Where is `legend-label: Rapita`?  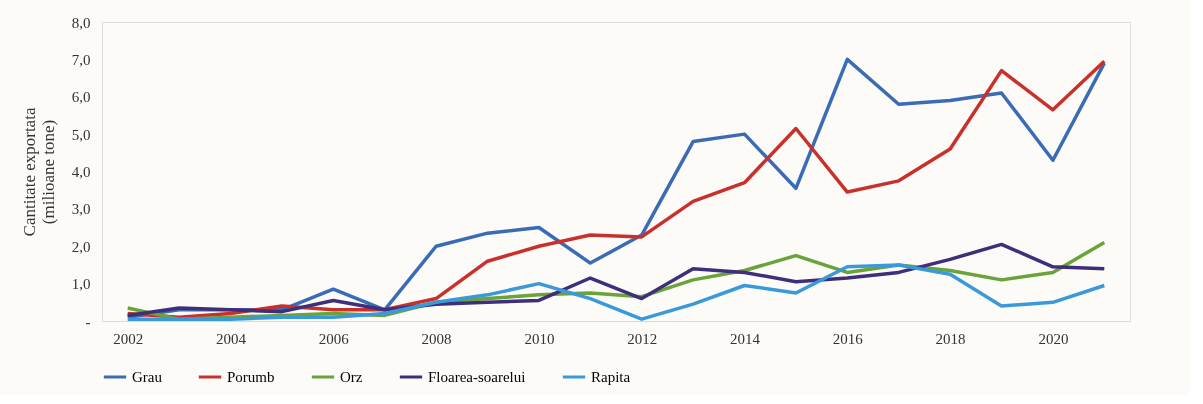 legend-label: Rapita is located at coordinates (611, 377).